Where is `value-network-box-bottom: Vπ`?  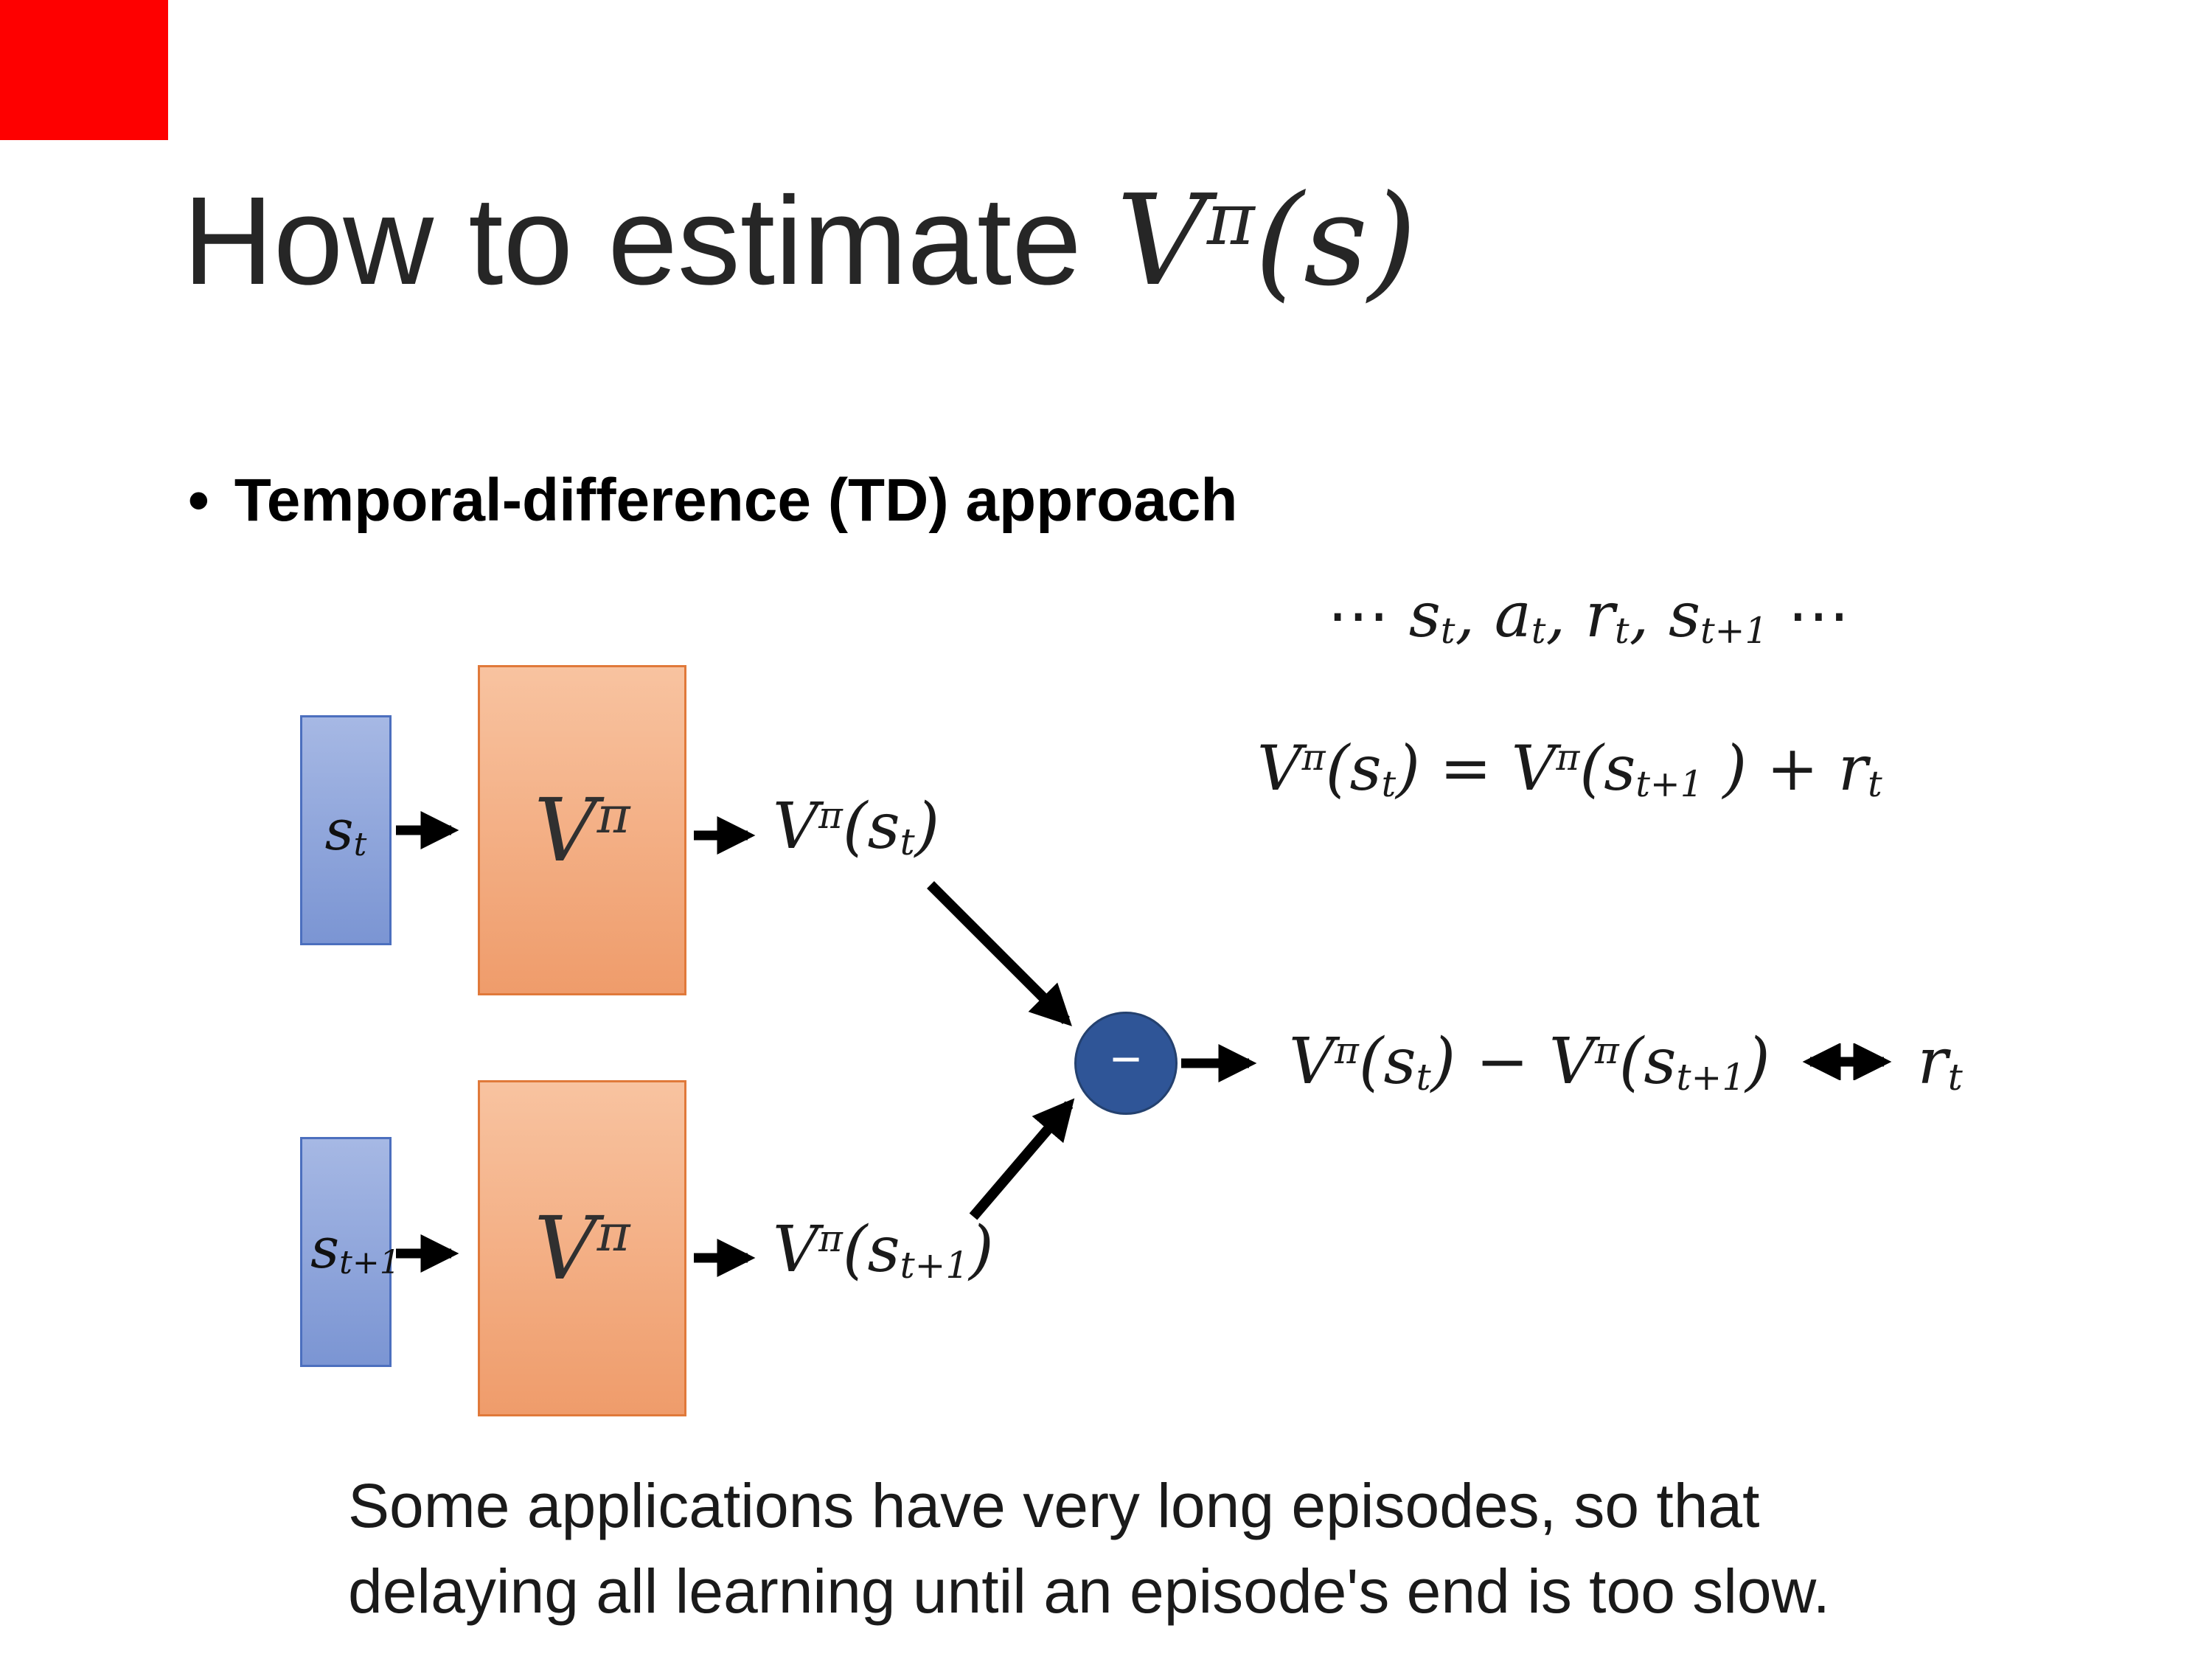
value-network-box-bottom: Vπ is located at coordinates (582, 1248).